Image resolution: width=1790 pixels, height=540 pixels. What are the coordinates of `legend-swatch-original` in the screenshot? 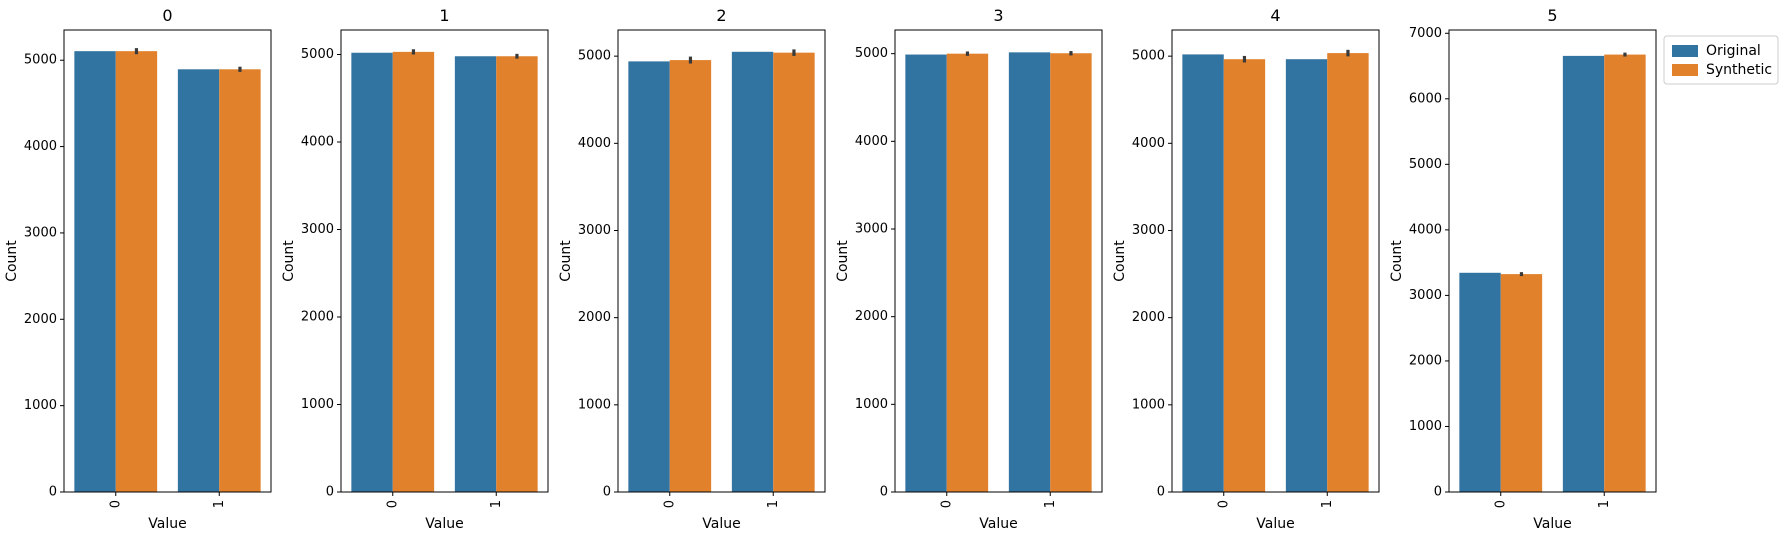 It's located at (1685, 51).